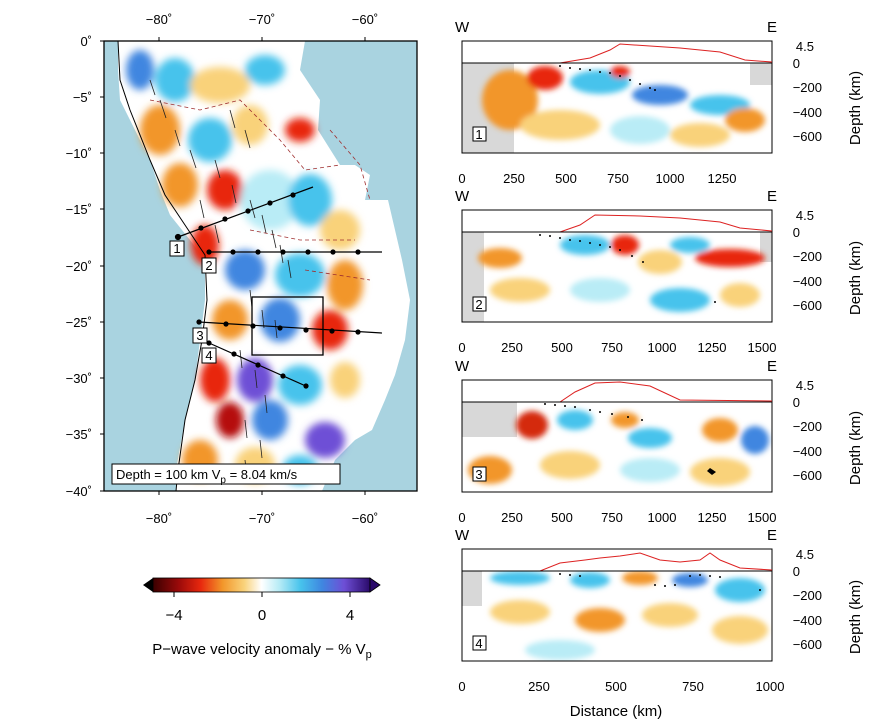 The width and height of the screenshot is (893, 722). What do you see at coordinates (762, 517) in the screenshot?
I see `distance-tick: 1500` at bounding box center [762, 517].